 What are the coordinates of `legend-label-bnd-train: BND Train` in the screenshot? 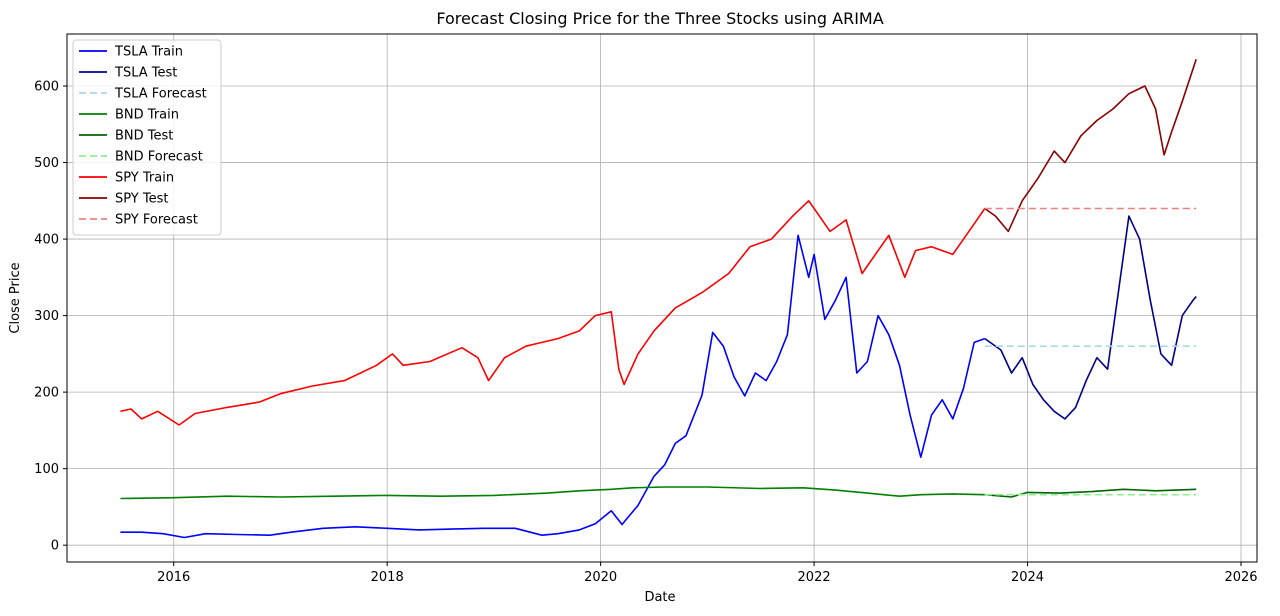 It's located at (147, 115).